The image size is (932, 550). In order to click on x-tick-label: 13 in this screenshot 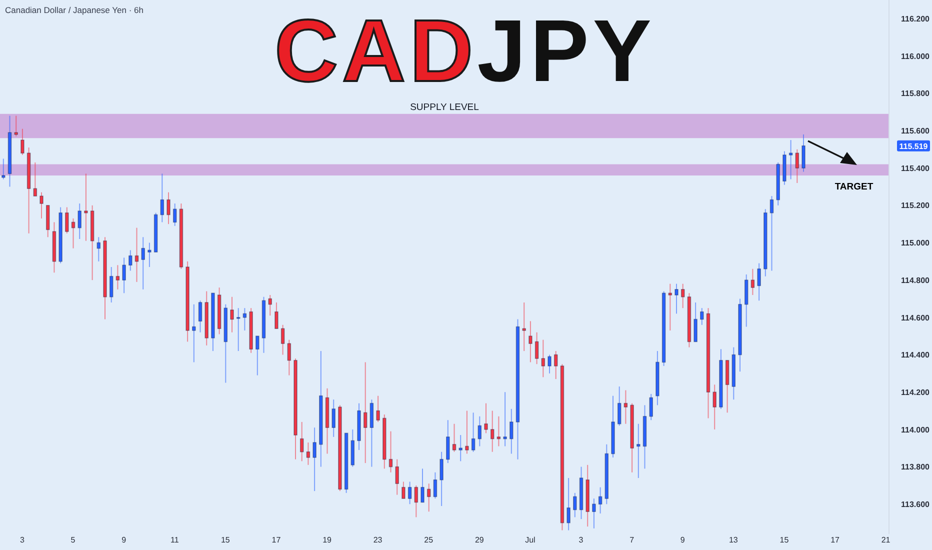, I will do `click(733, 540)`.